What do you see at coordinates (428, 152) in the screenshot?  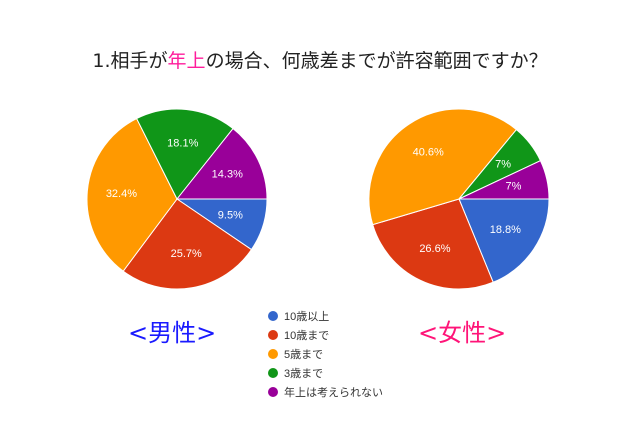 I see `slice-label: 40.6%` at bounding box center [428, 152].